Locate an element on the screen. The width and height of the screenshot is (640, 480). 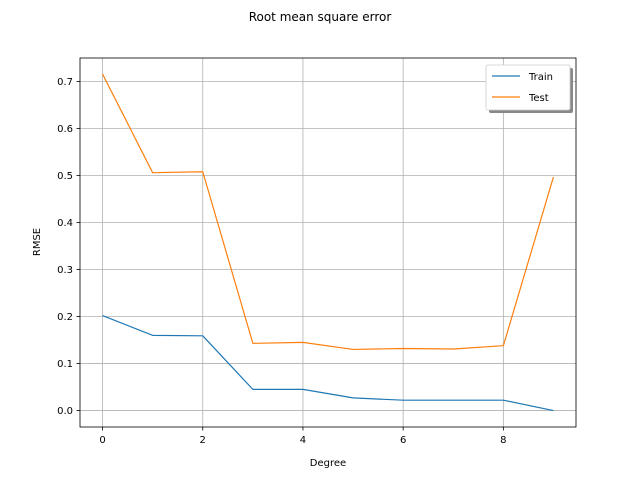
legend-label-train: Train is located at coordinates (540, 77).